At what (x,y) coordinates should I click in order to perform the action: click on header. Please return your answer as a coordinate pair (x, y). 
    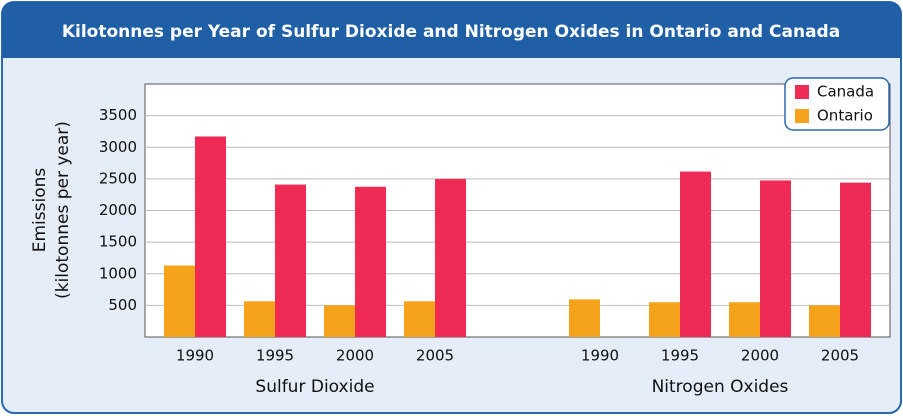
    Looking at the image, I should click on (451, 30).